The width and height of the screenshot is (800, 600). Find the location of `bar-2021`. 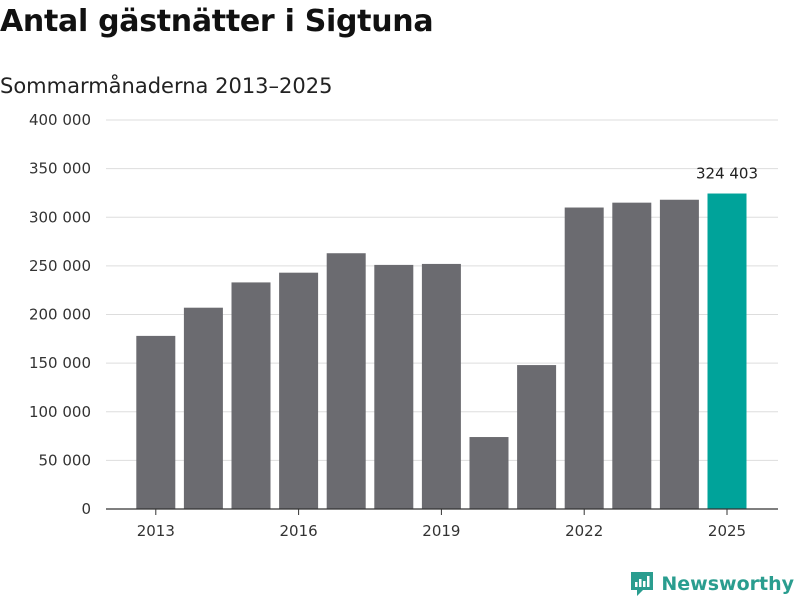

bar-2021 is located at coordinates (537, 437).